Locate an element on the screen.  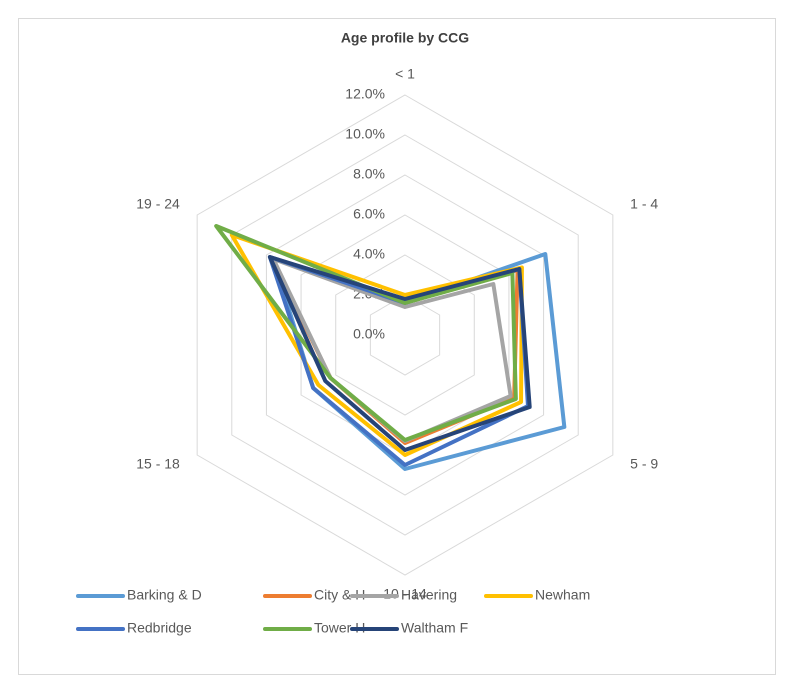
category-label: 5 - 9 is located at coordinates (644, 464).